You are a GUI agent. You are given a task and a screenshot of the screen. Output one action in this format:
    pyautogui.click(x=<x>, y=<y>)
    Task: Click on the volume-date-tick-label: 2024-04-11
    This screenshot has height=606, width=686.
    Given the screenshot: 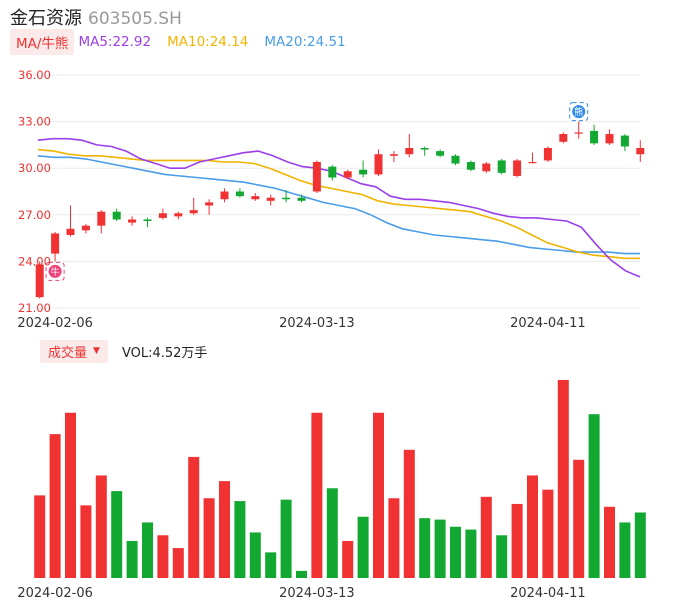 What is the action you would take?
    pyautogui.click(x=548, y=593)
    